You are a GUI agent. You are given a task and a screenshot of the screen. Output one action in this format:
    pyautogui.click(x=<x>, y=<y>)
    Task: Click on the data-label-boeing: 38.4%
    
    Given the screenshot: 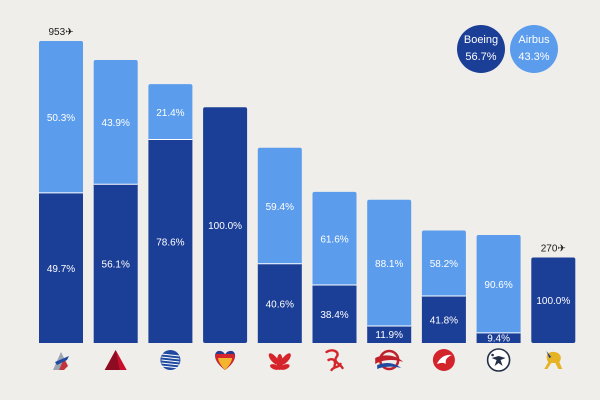 What is the action you would take?
    pyautogui.click(x=334, y=315)
    